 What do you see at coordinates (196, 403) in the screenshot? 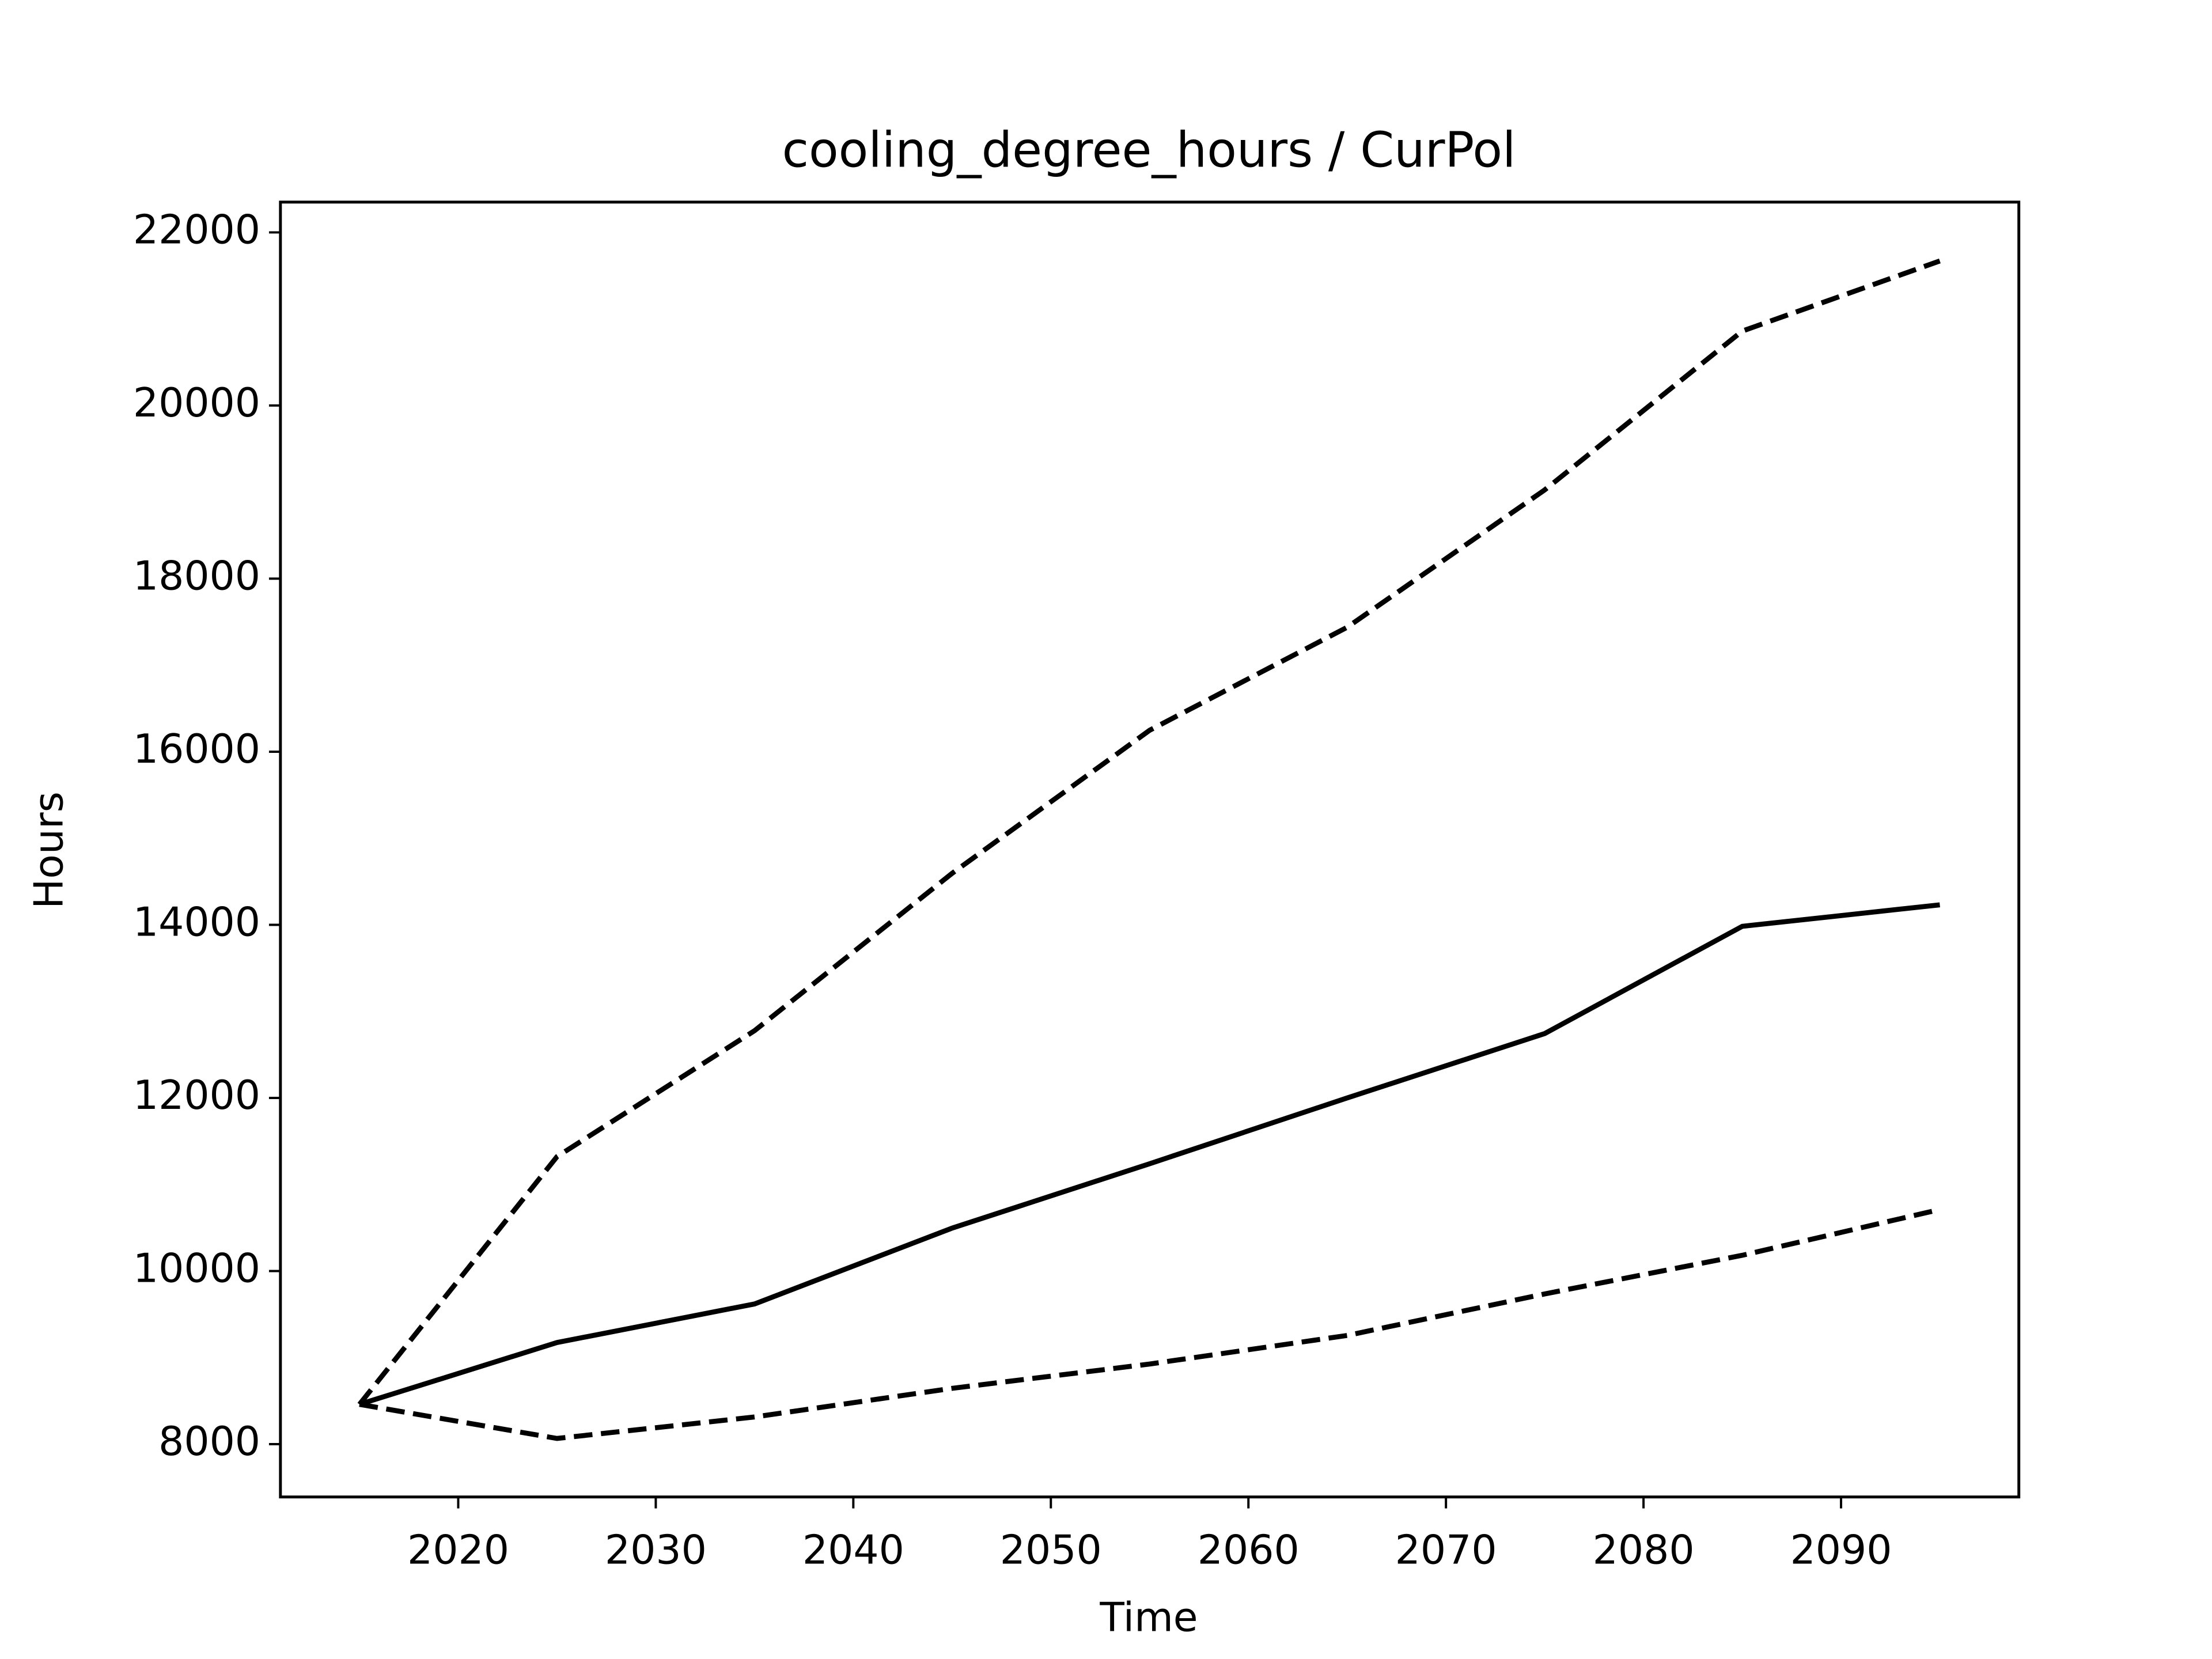
I see `y-tick-label: 20000` at bounding box center [196, 403].